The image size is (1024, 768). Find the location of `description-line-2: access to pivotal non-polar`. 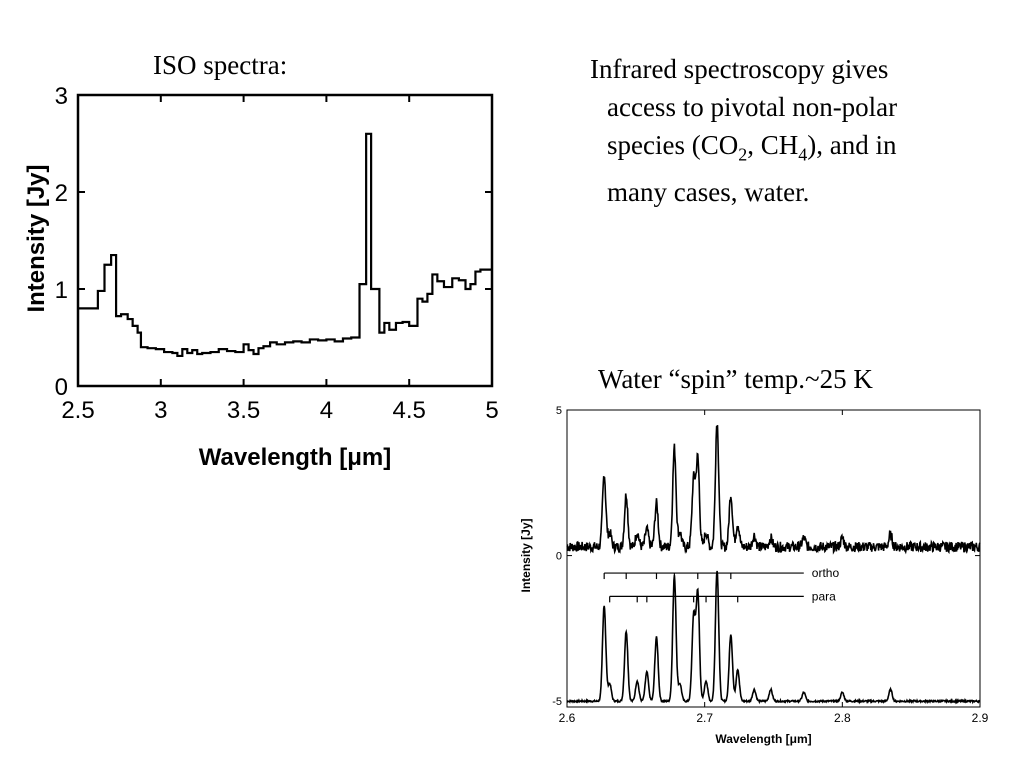

description-line-2: access to pivotal non-polar is located at coordinates (752, 107).